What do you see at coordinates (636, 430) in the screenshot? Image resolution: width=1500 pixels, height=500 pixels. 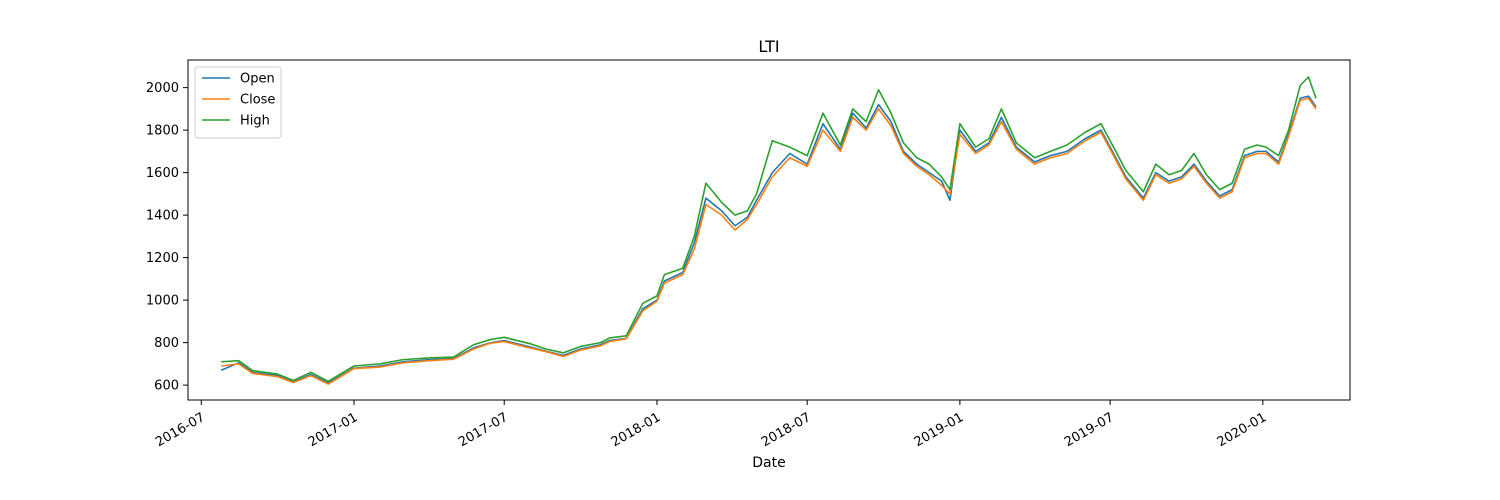 I see `x-tick-label: 2018-01` at bounding box center [636, 430].